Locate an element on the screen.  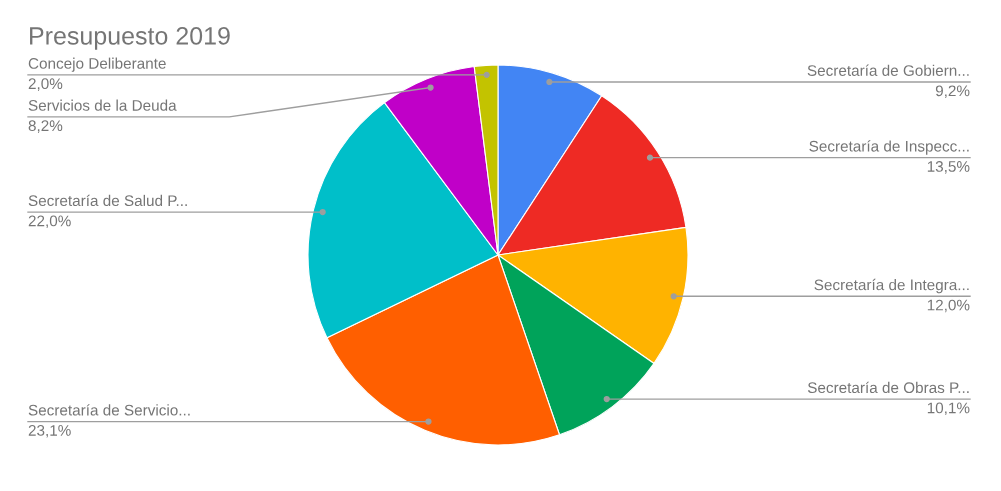
data-label: 13,5% is located at coordinates (948, 167).